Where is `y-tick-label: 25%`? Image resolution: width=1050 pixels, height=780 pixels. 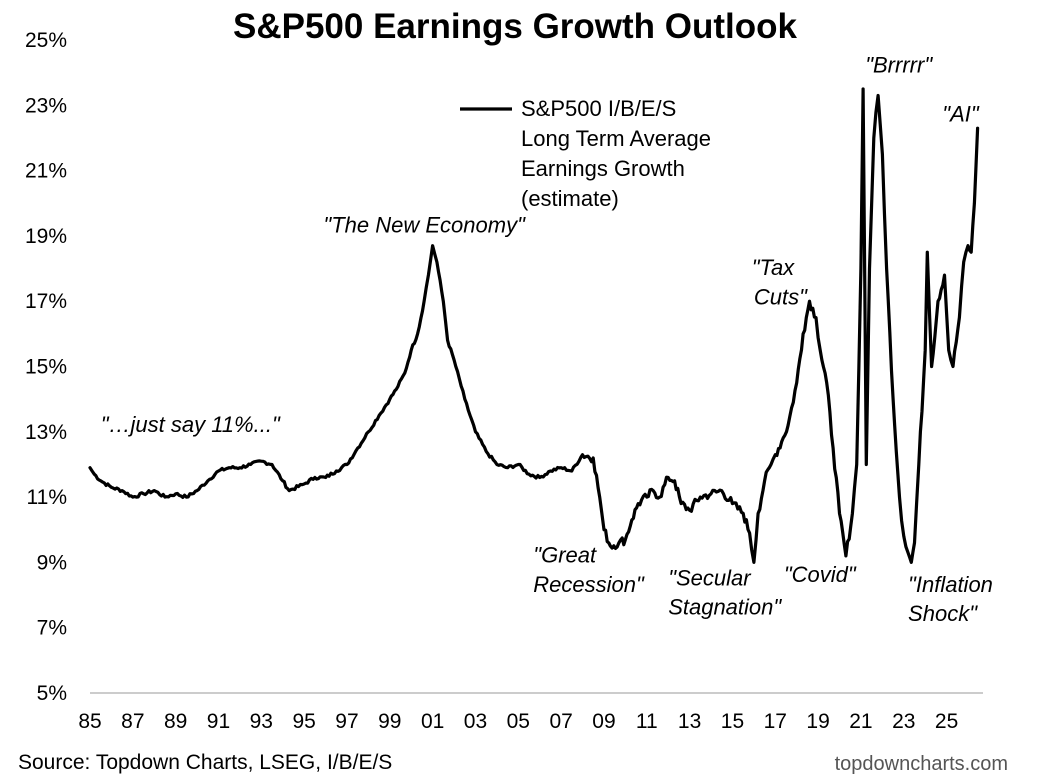 y-tick-label: 25% is located at coordinates (46, 40).